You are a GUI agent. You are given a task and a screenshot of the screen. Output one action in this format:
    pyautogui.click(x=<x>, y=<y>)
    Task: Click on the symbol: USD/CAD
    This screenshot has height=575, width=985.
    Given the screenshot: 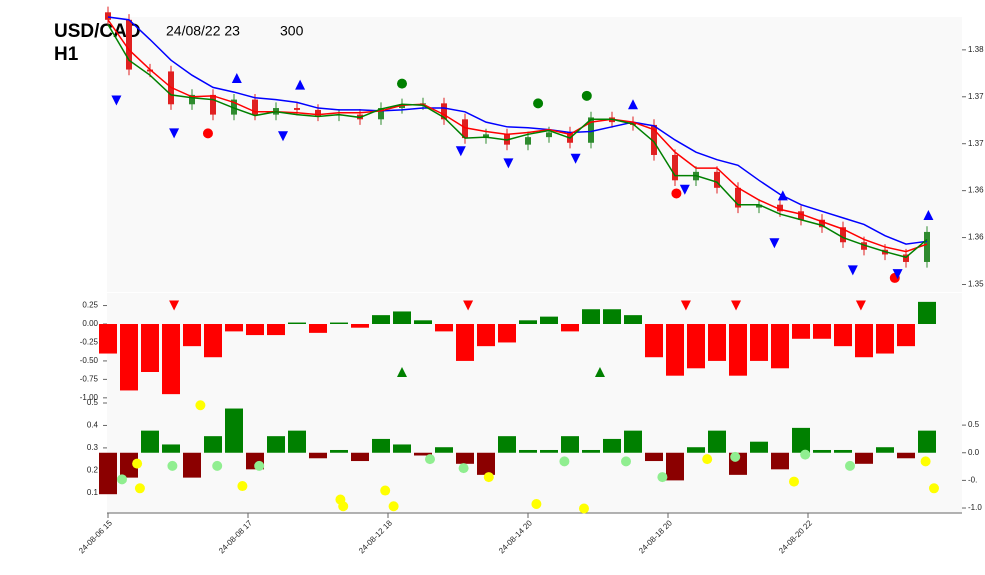 What is the action you would take?
    pyautogui.click(x=97, y=31)
    